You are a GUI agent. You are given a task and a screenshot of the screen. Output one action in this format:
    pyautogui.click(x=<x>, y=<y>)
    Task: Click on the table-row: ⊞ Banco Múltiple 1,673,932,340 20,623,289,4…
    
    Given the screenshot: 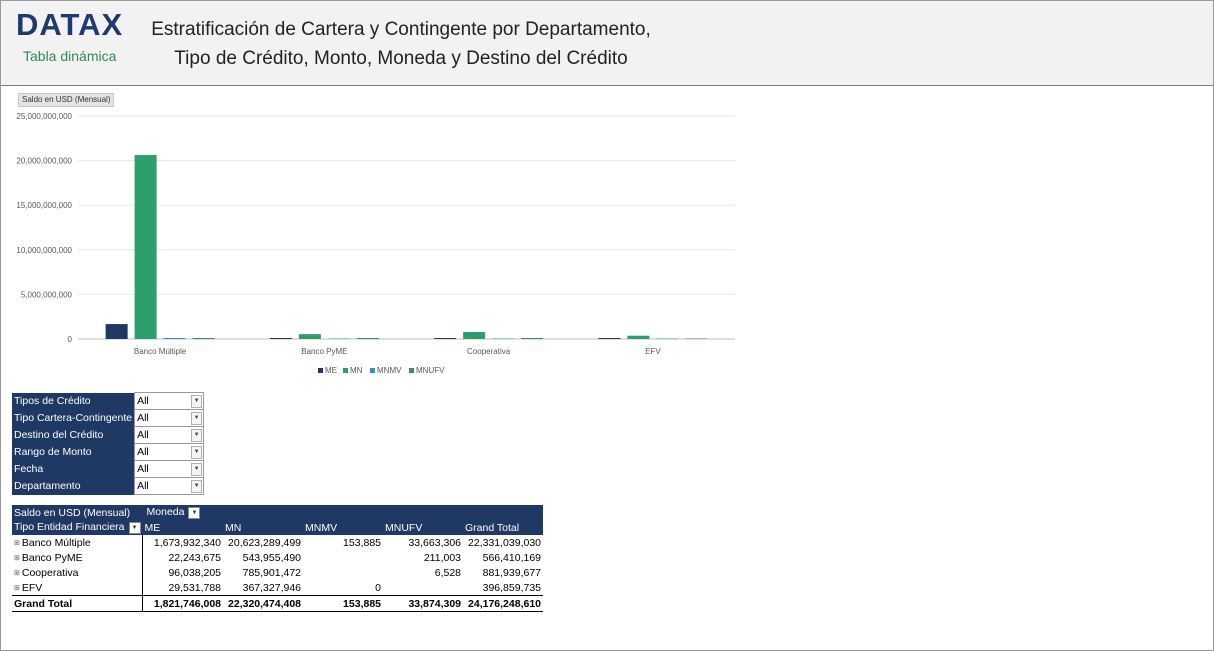 What is the action you would take?
    pyautogui.click(x=277, y=542)
    